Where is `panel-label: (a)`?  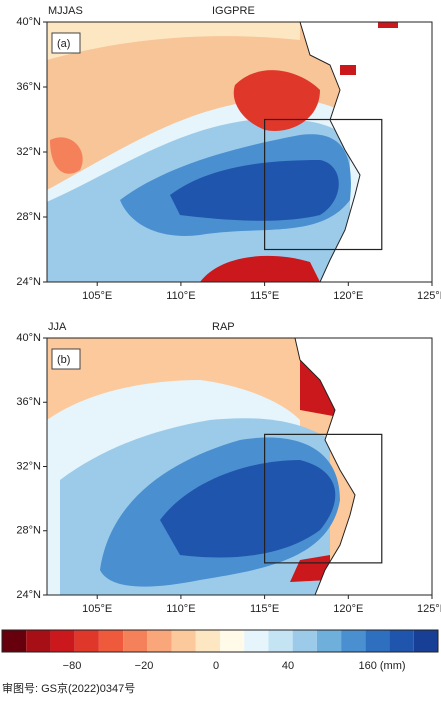
panel-label: (a) is located at coordinates (63, 44).